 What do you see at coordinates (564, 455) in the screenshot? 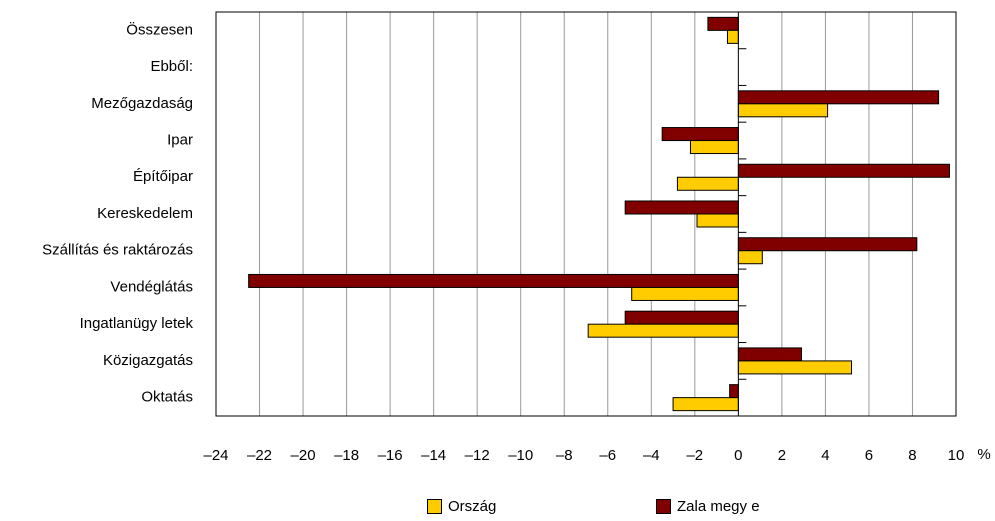
I see `x-tick-label: –8` at bounding box center [564, 455].